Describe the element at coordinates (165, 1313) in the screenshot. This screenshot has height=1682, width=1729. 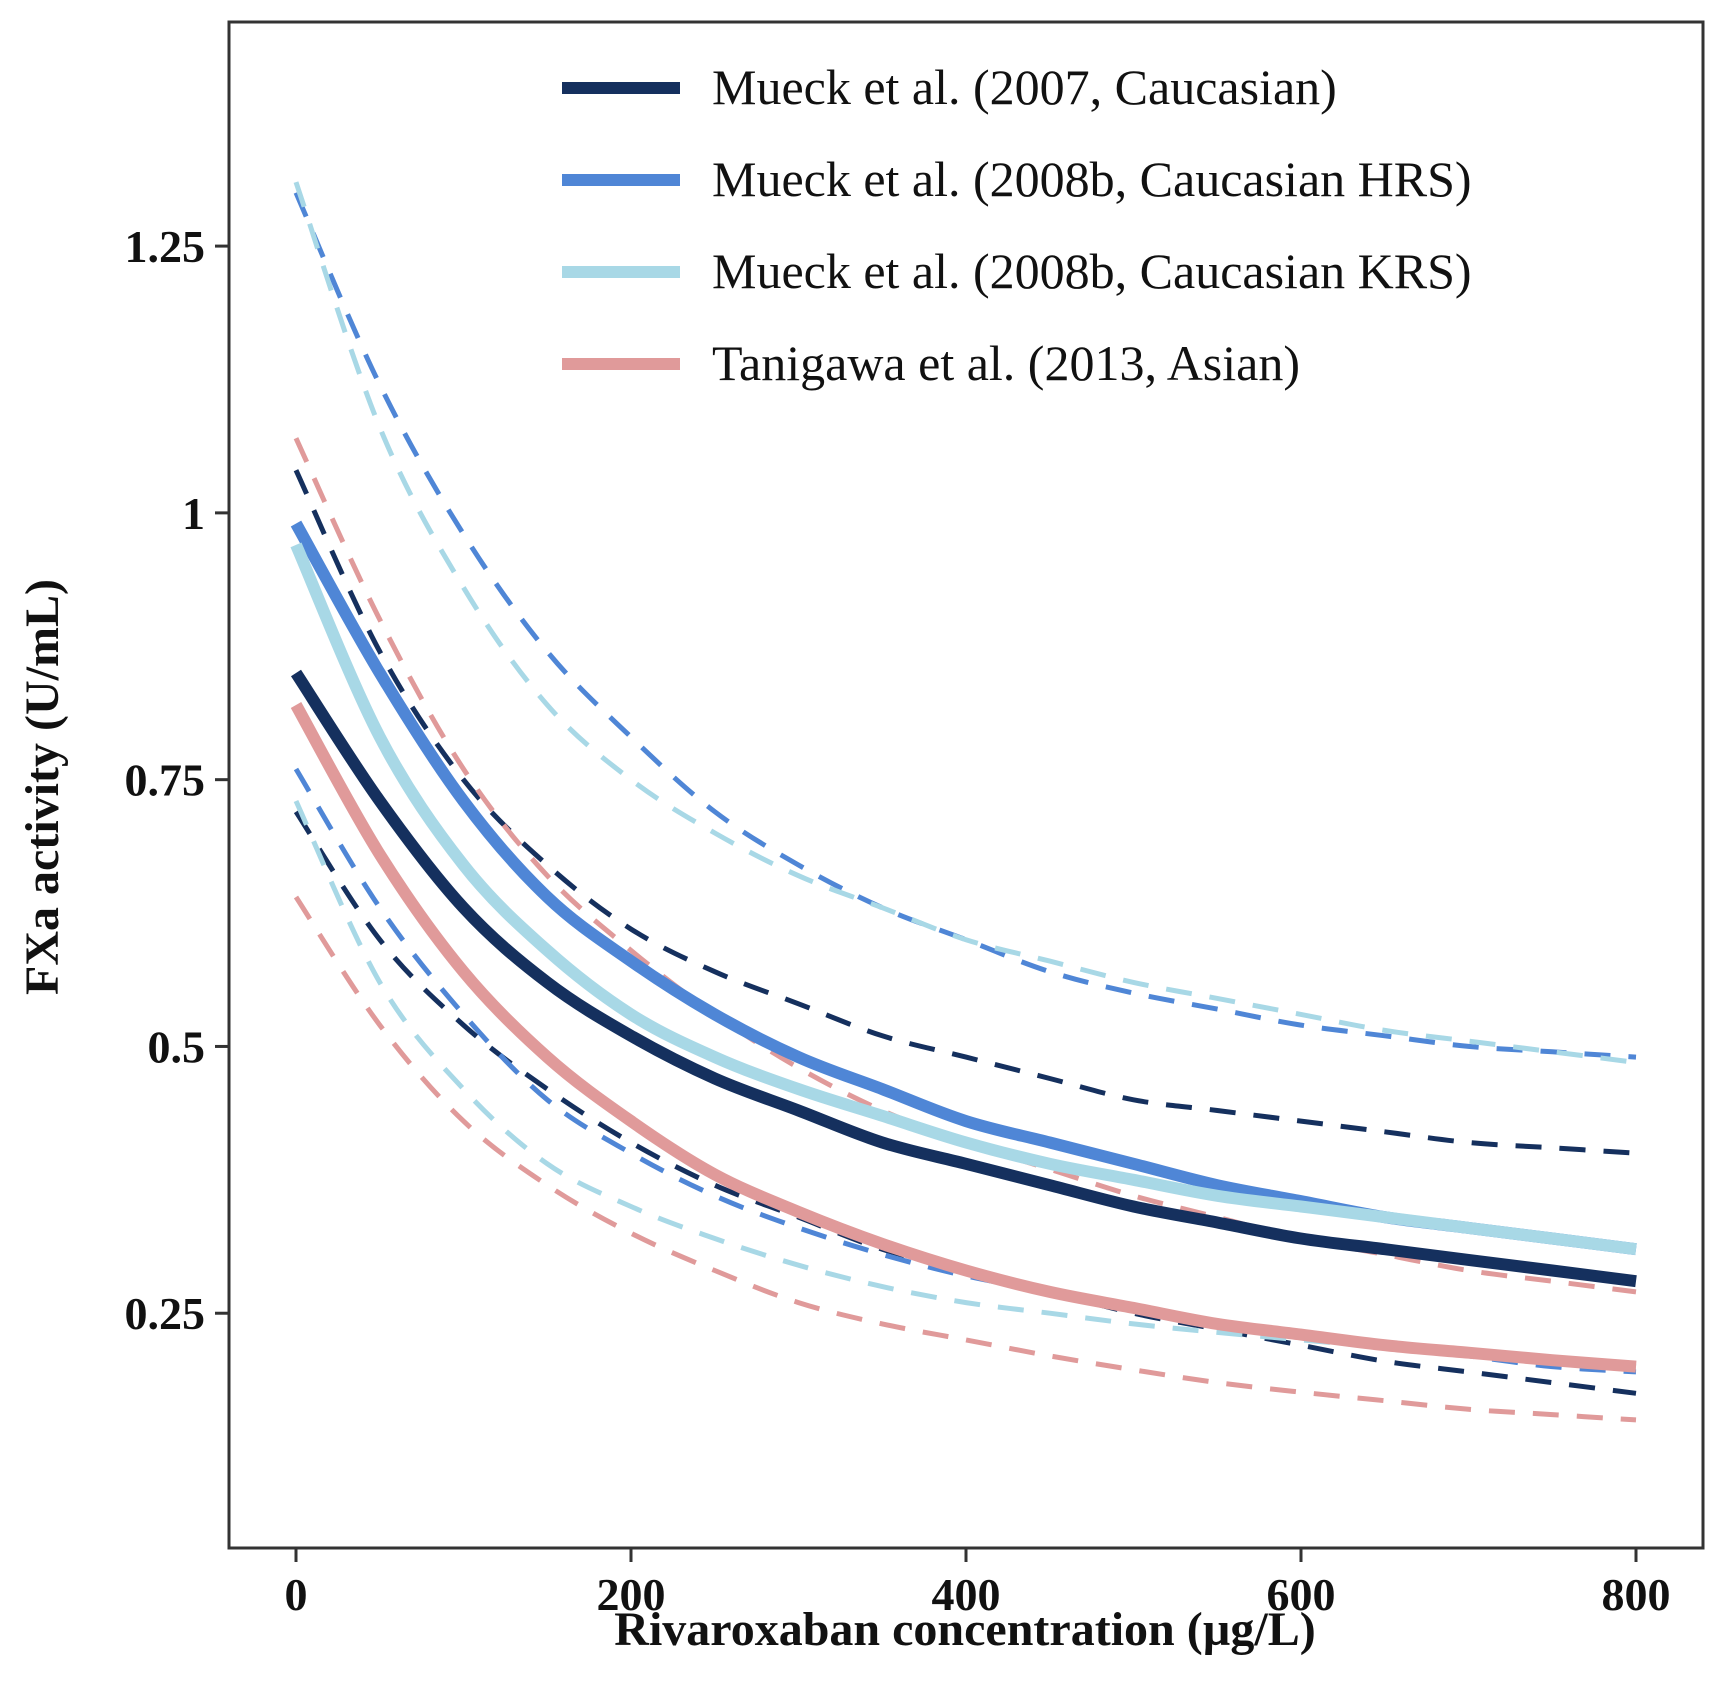
I see `y-tick-label: 0.25` at that location.